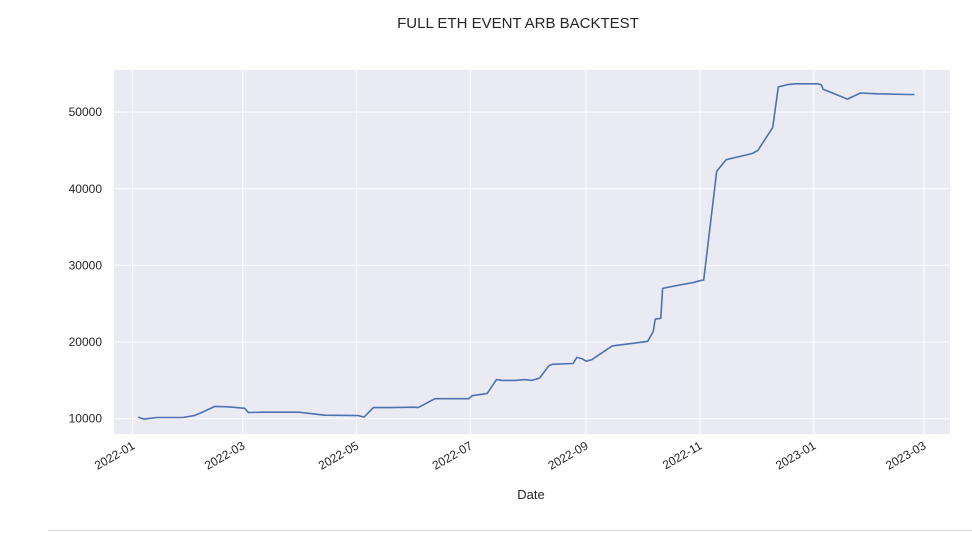  What do you see at coordinates (510, 530) in the screenshot?
I see `bottom-divider` at bounding box center [510, 530].